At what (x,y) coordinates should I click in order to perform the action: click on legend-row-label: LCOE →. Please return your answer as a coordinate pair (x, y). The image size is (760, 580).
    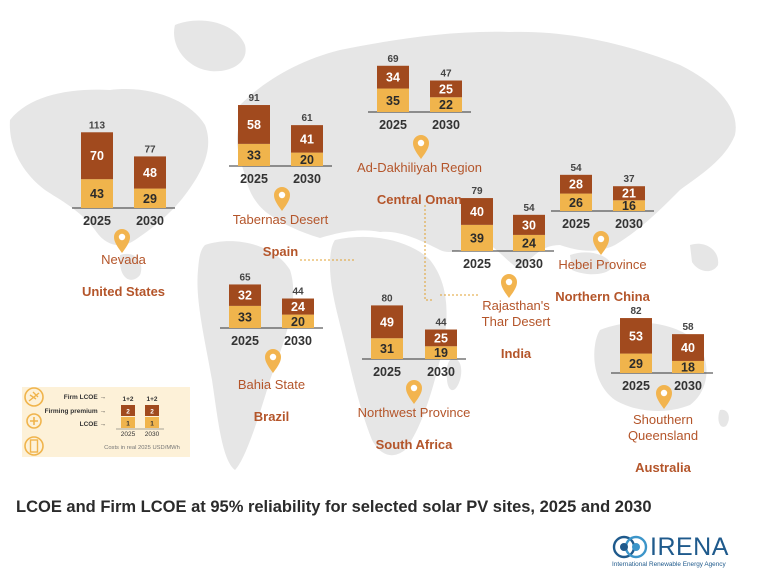
    Looking at the image, I should click on (93, 424).